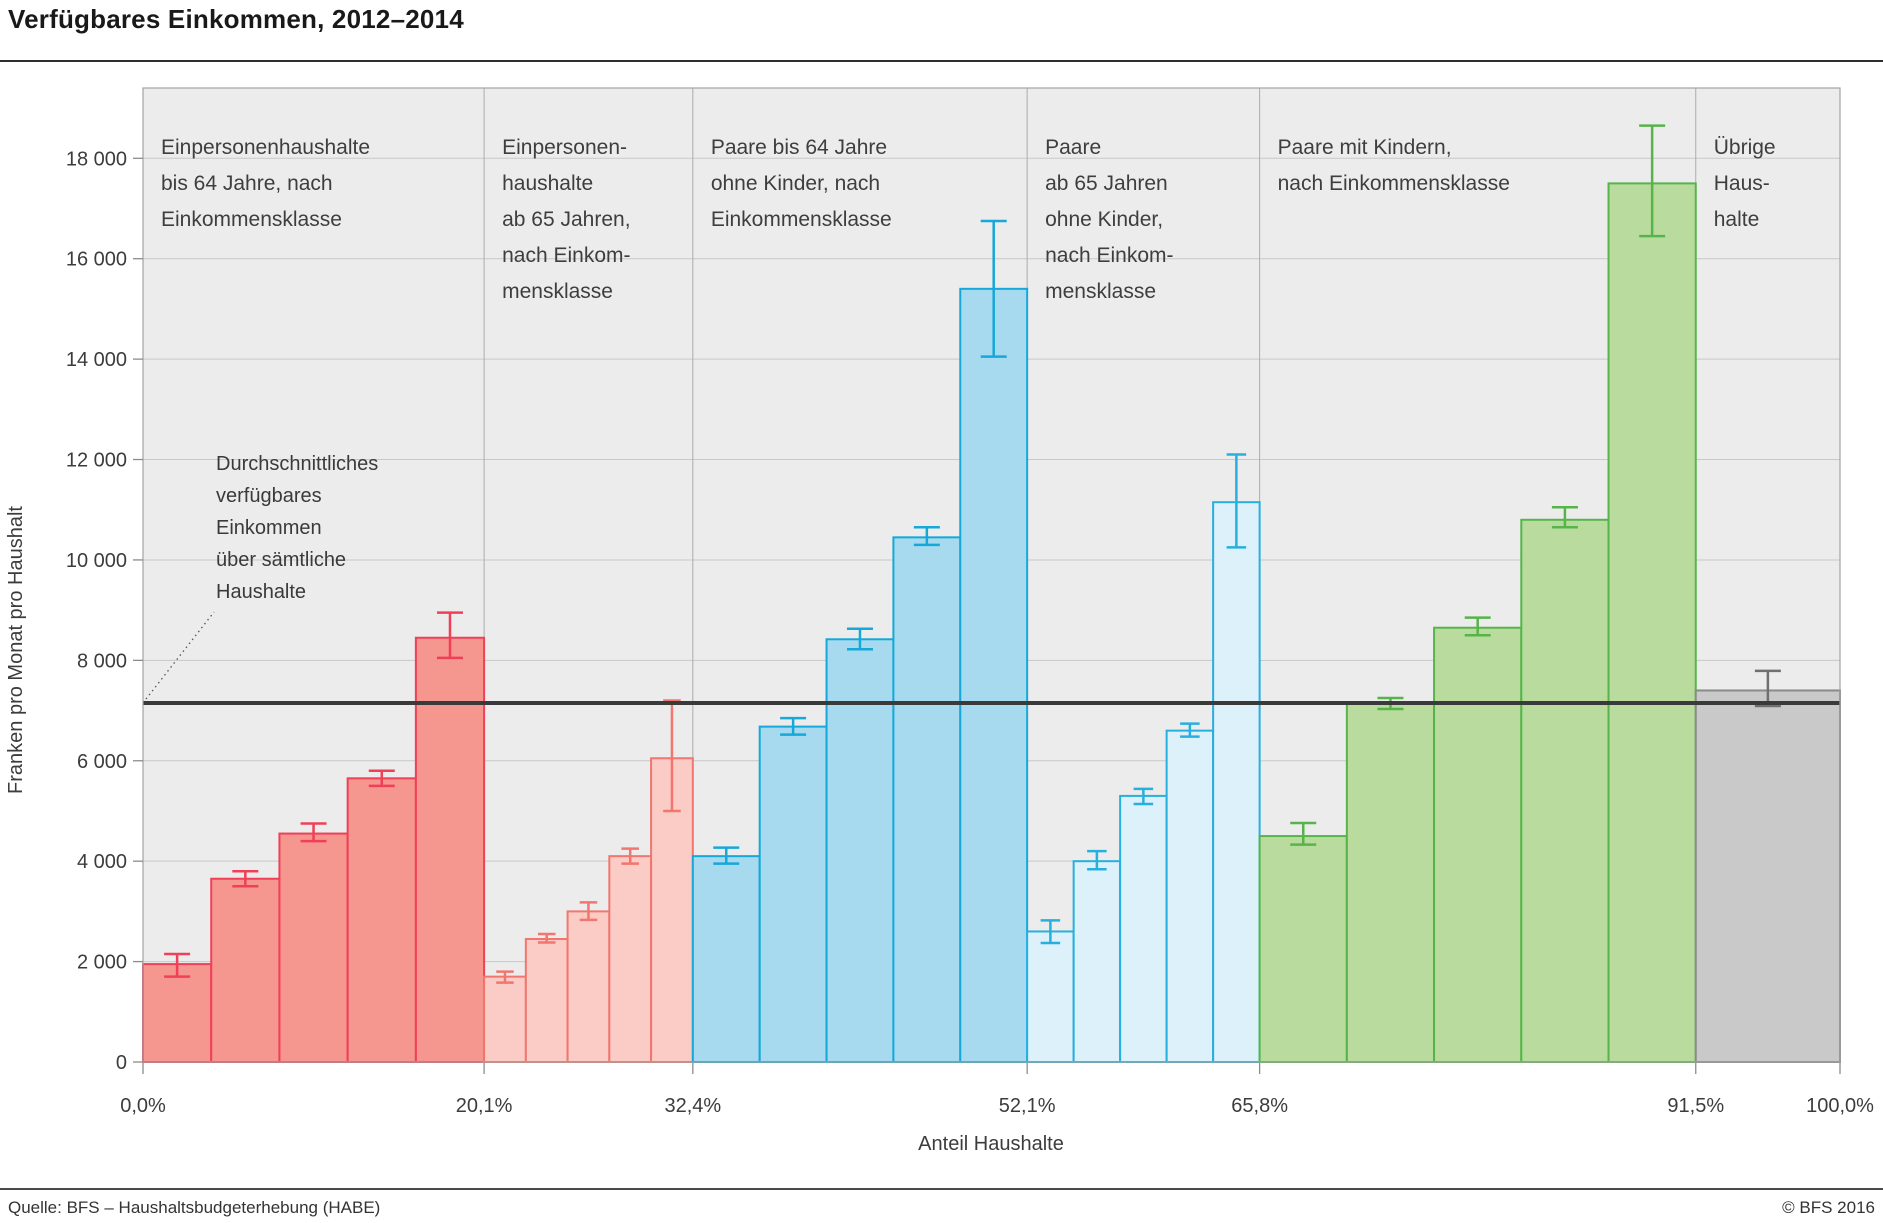 Image resolution: width=1883 pixels, height=1223 pixels. What do you see at coordinates (566, 219) in the screenshot?
I see `group-label-einperson-ab65: ab 65 Jahren,` at bounding box center [566, 219].